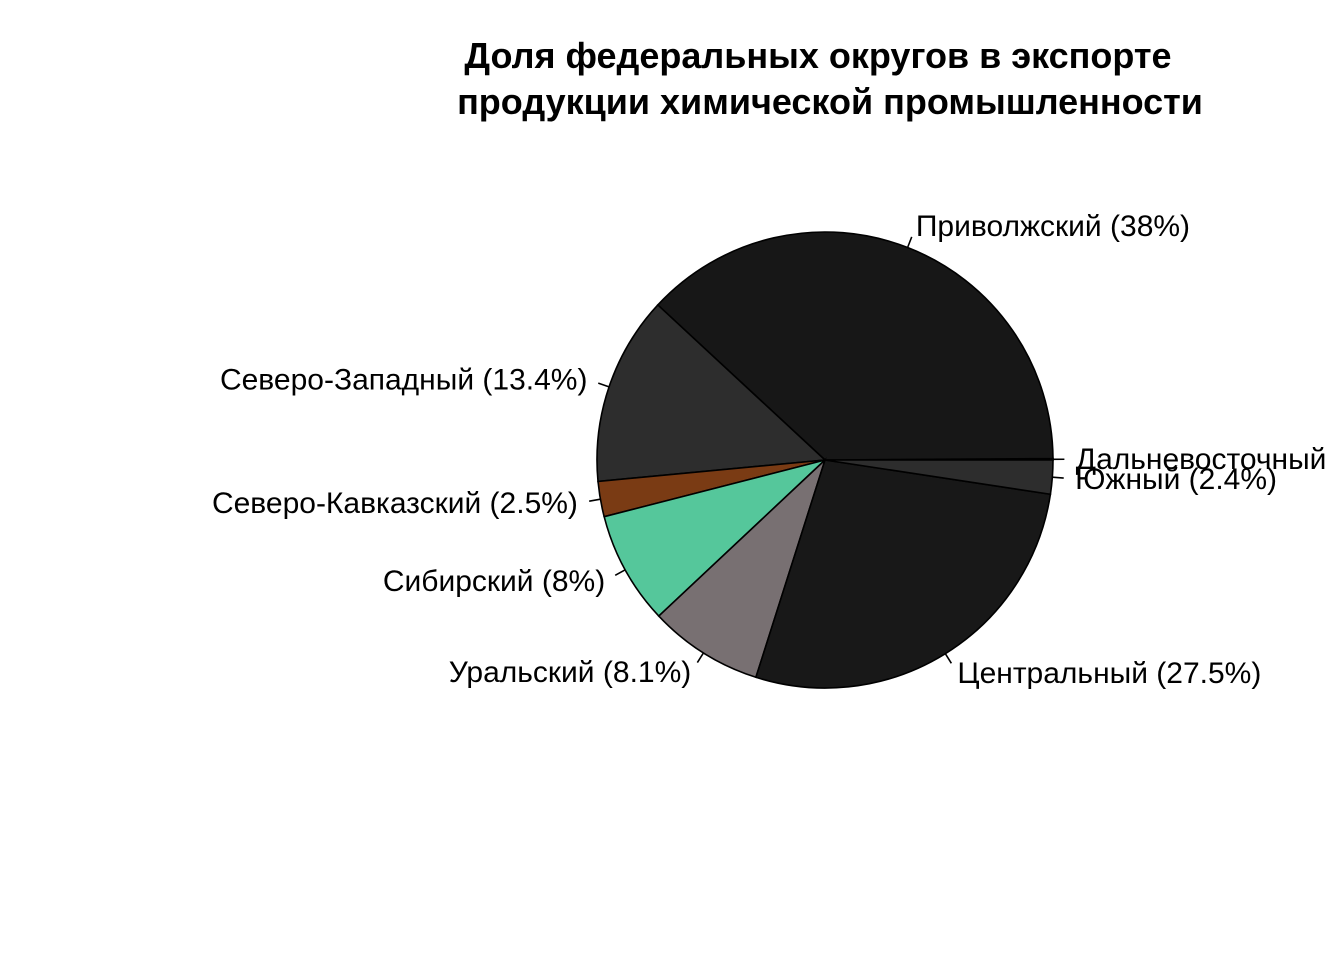 The height and width of the screenshot is (960, 1344). Describe the element at coordinates (570, 672) in the screenshot. I see `slice-label-уральский: Уральский (8.1%)` at that location.